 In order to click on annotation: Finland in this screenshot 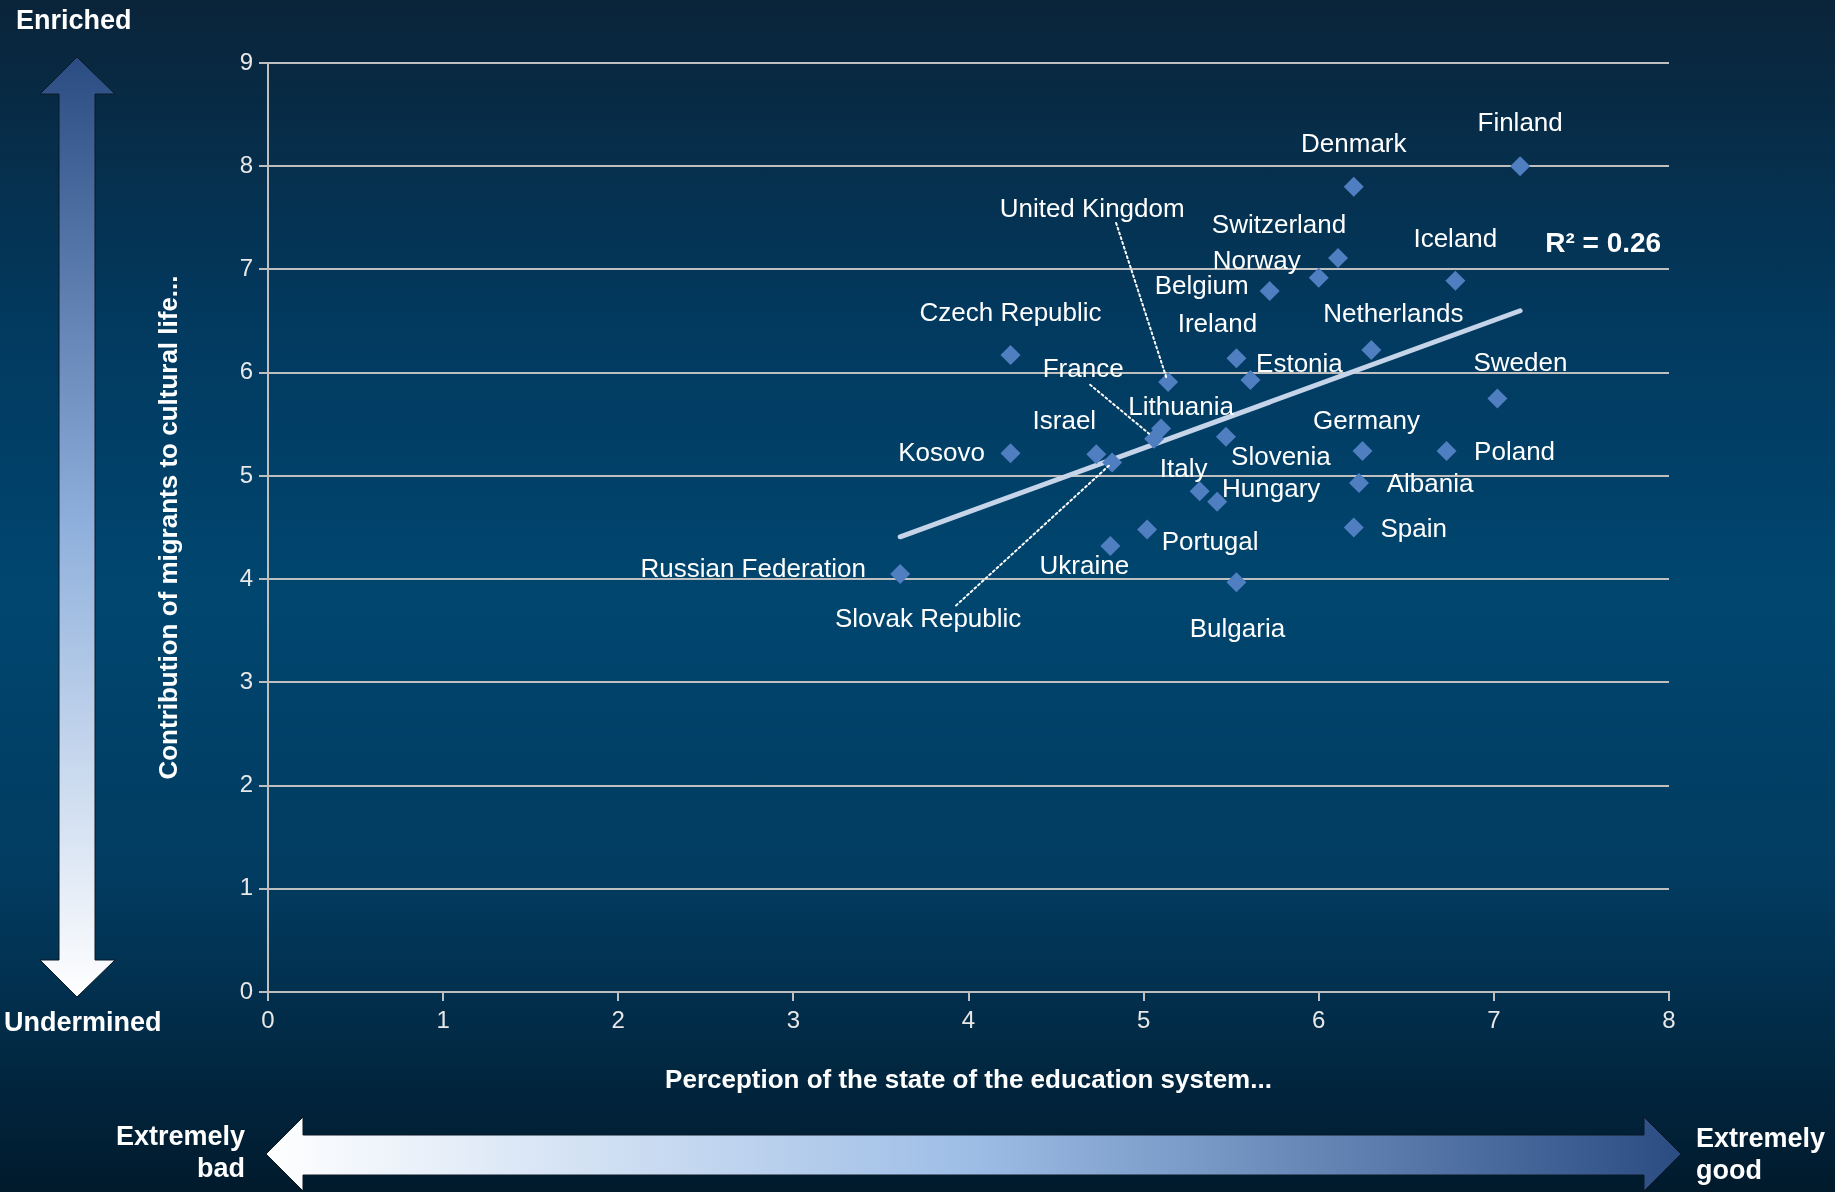, I will do `click(1520, 122)`.